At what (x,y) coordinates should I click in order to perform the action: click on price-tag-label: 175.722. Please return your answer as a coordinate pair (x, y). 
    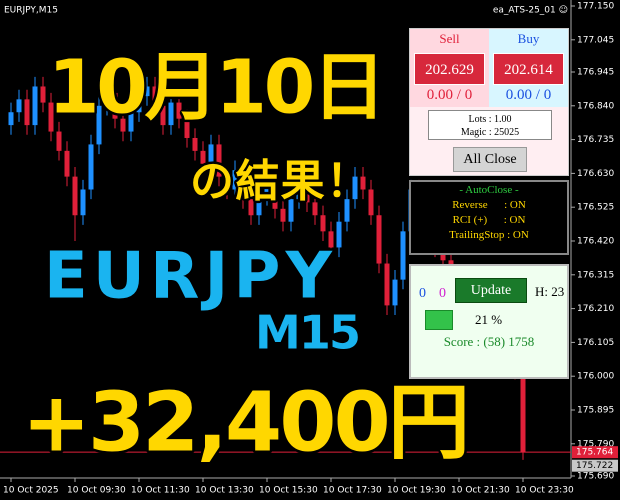
    Looking at the image, I should click on (594, 466).